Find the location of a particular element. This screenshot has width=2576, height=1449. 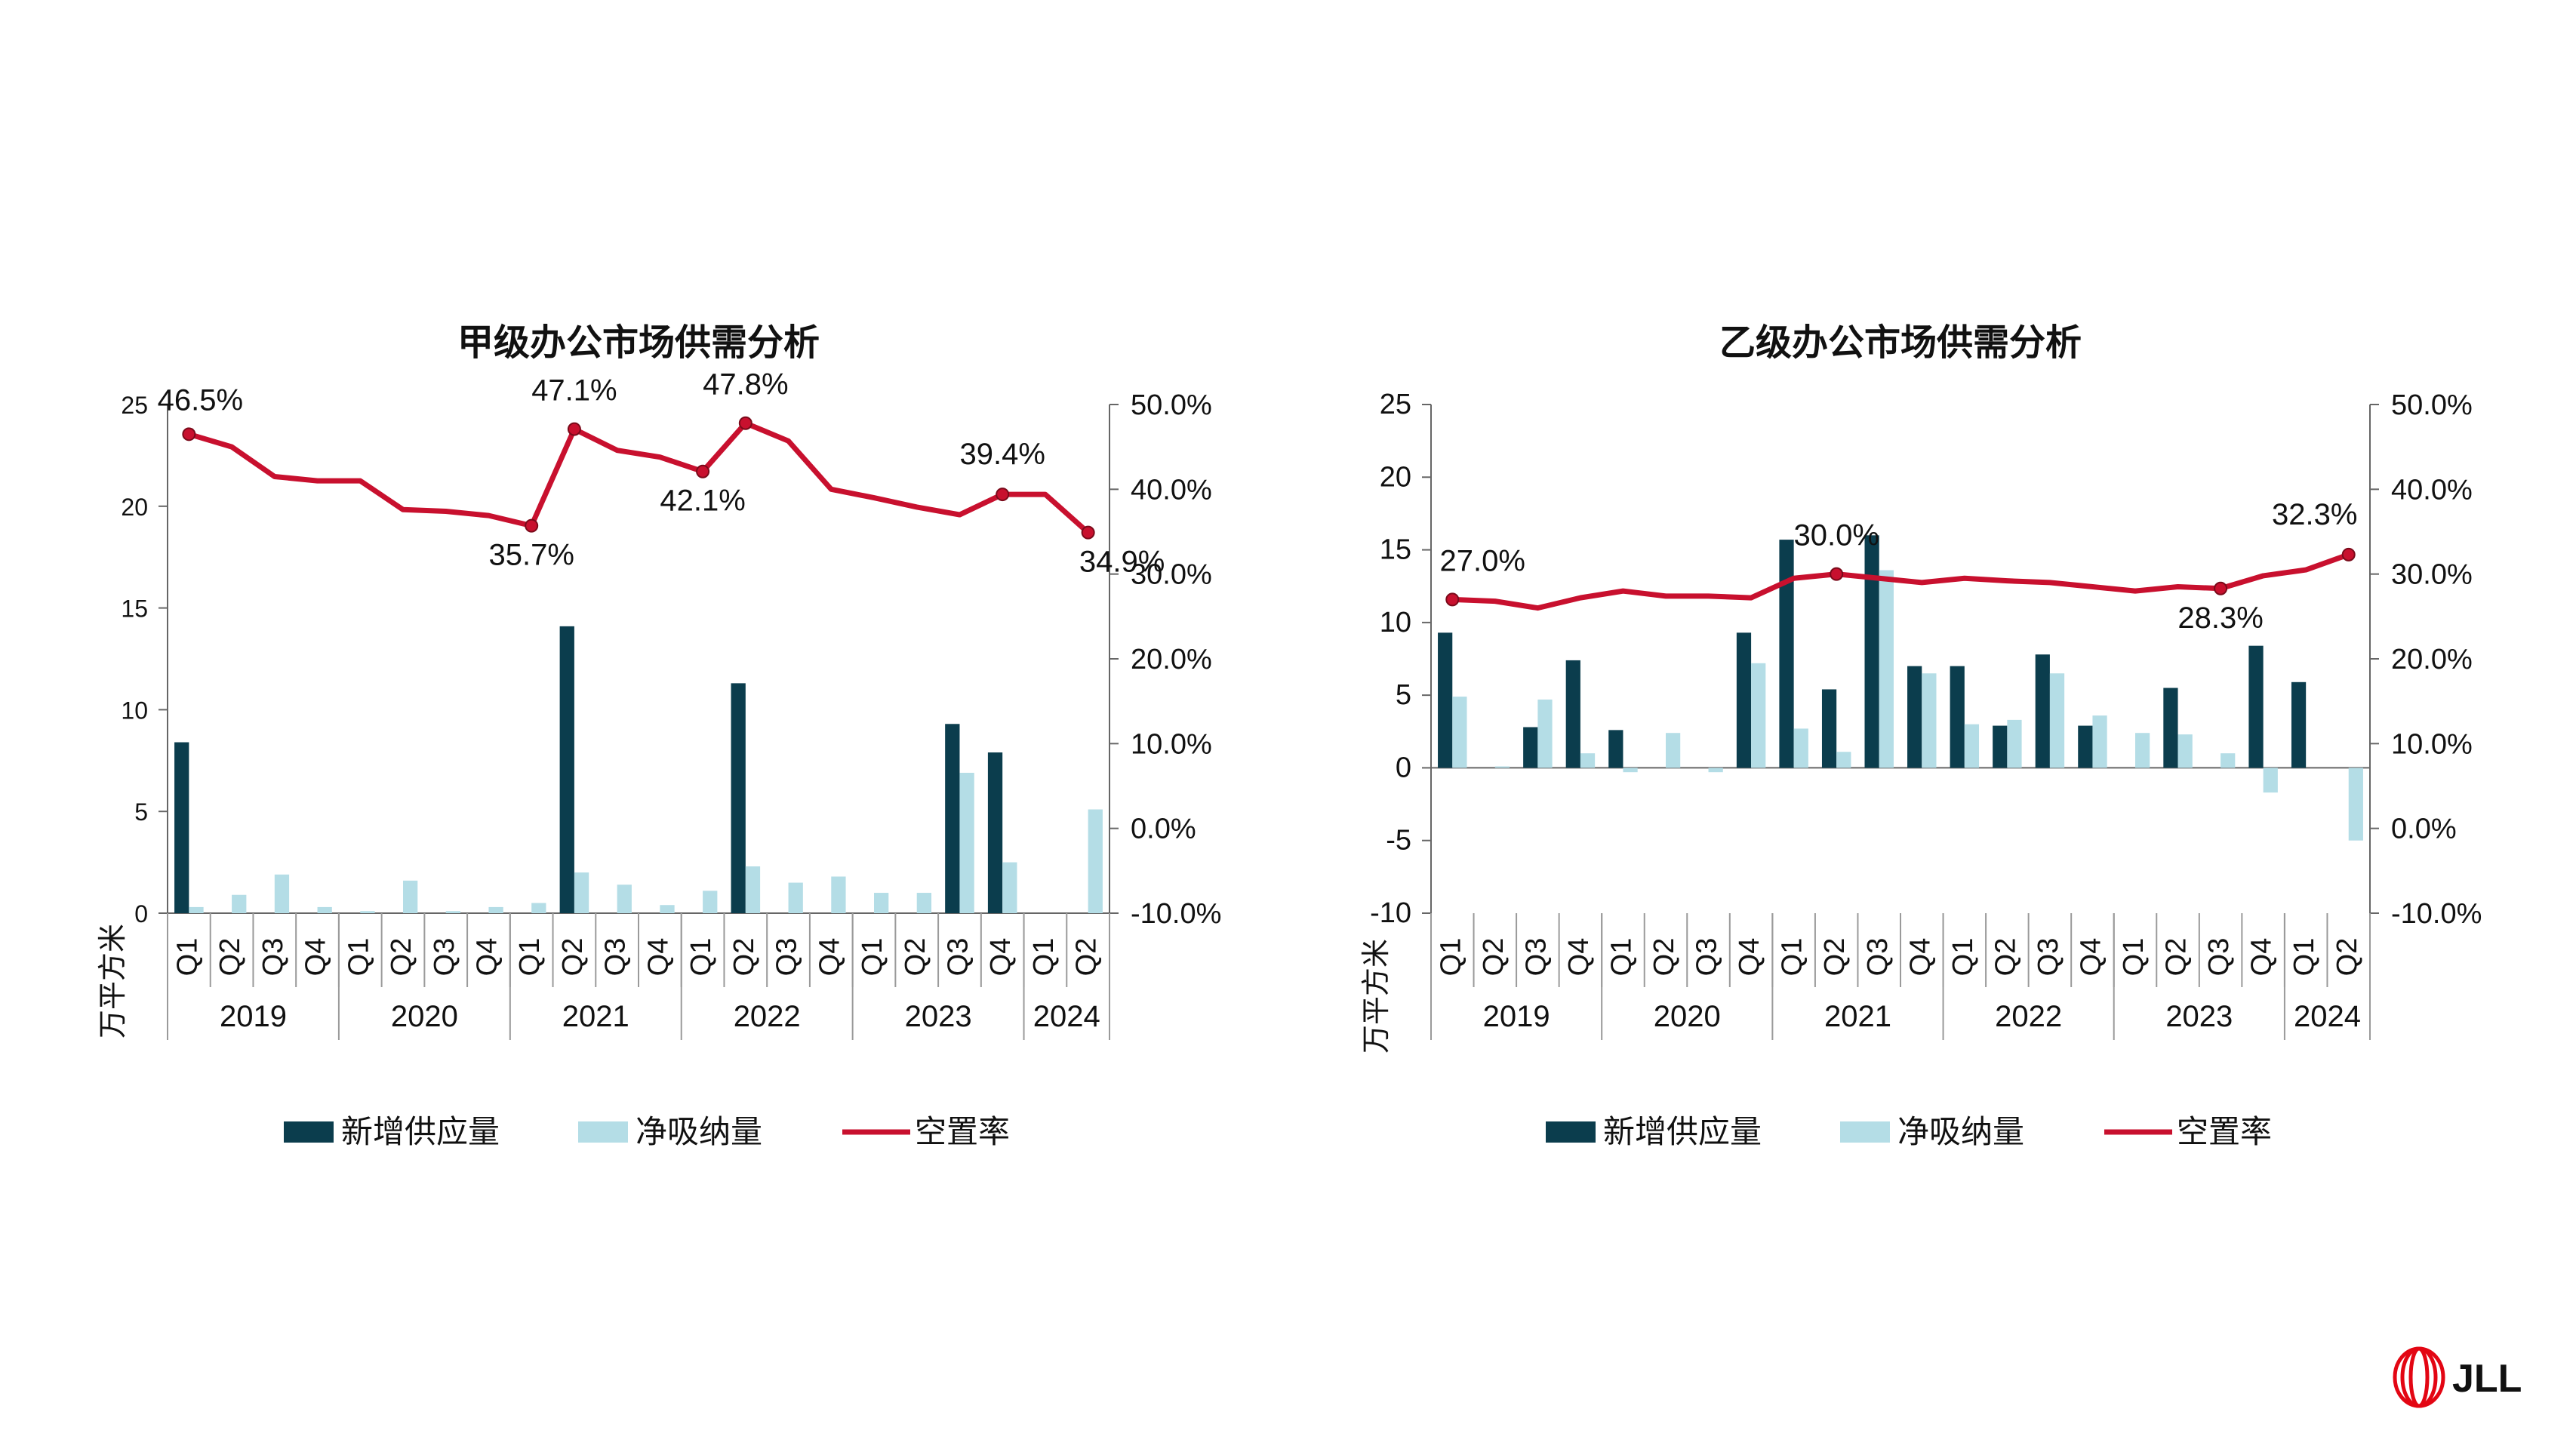

y-tick-label-left: 20 is located at coordinates (134, 507).